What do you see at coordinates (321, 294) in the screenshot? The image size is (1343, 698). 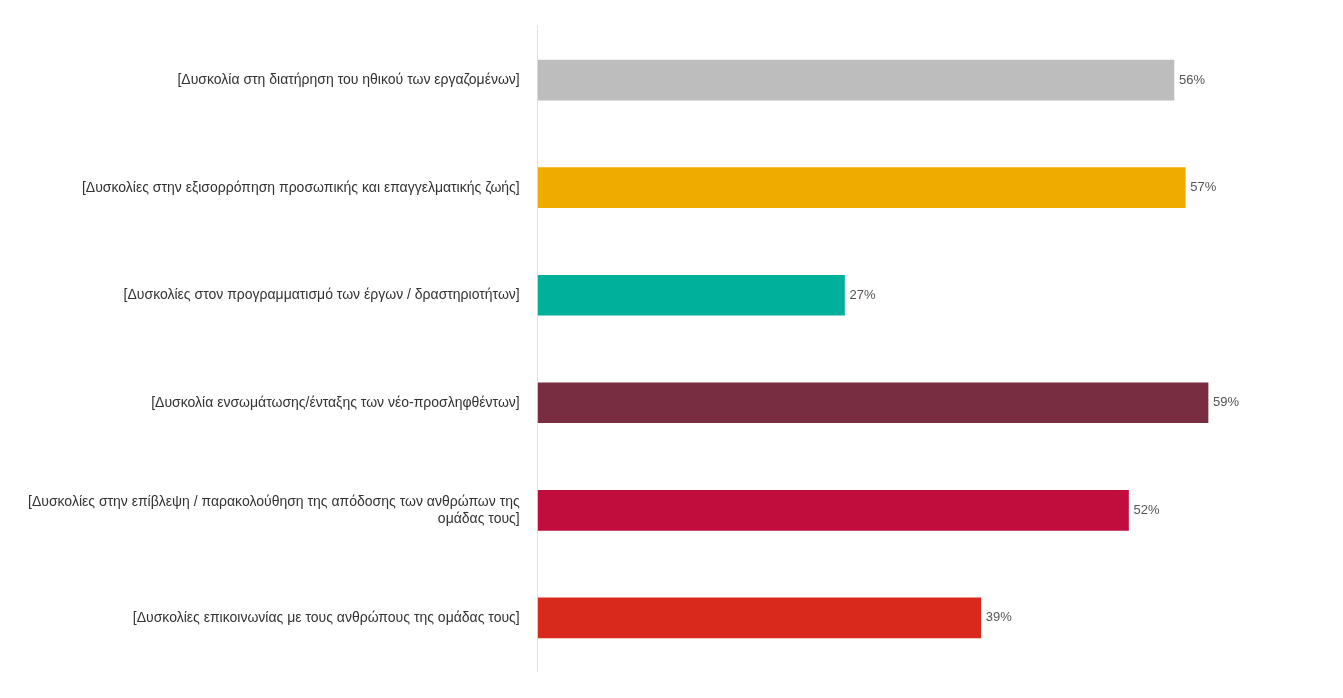 I see `y-tick-label: [Δυσκολίες στον προγραμματισμό των έργων / δραστηριοτήτων]` at bounding box center [321, 294].